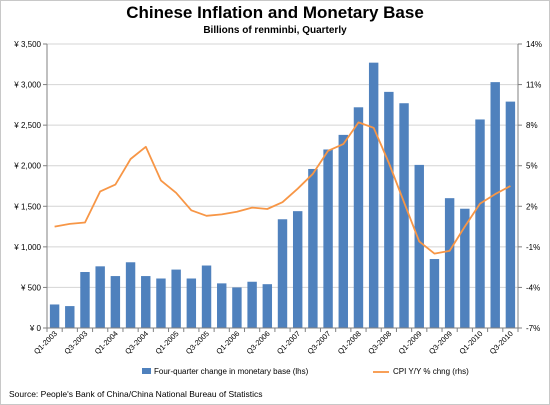 This screenshot has height=405, width=550. What do you see at coordinates (533, 85) in the screenshot?
I see `y-right-tick-label: 11%` at bounding box center [533, 85].